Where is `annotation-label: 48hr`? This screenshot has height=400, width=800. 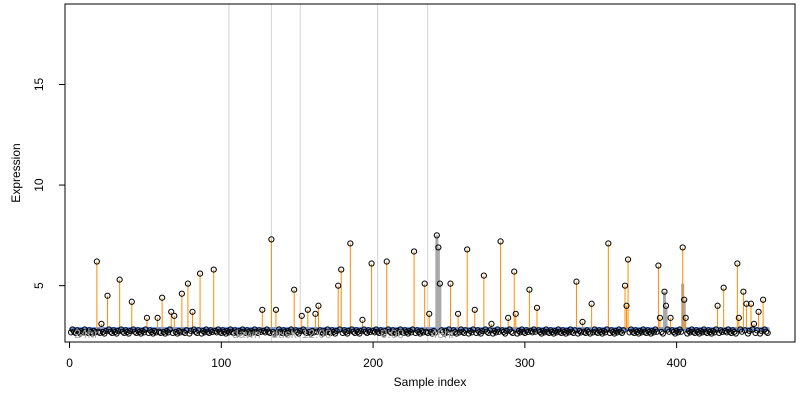 annotation-label: 48hr is located at coordinates (443, 334).